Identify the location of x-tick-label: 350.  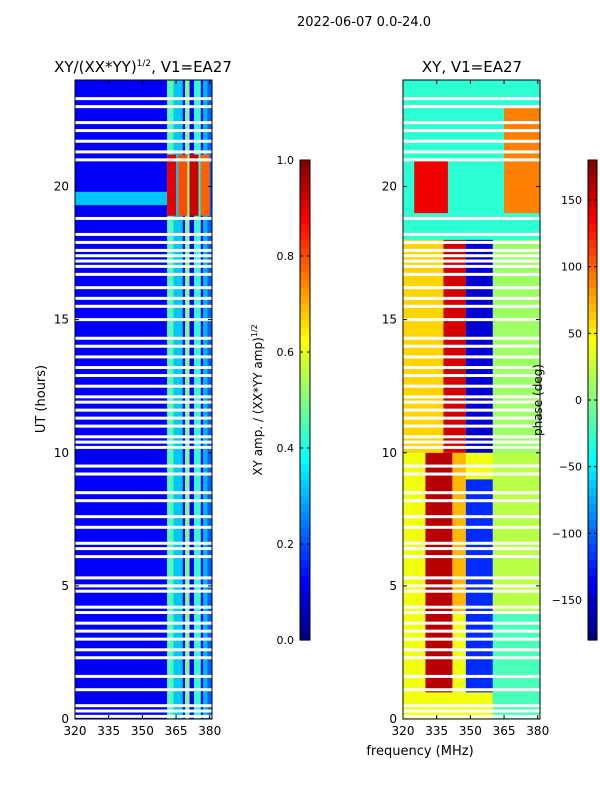
(470, 731).